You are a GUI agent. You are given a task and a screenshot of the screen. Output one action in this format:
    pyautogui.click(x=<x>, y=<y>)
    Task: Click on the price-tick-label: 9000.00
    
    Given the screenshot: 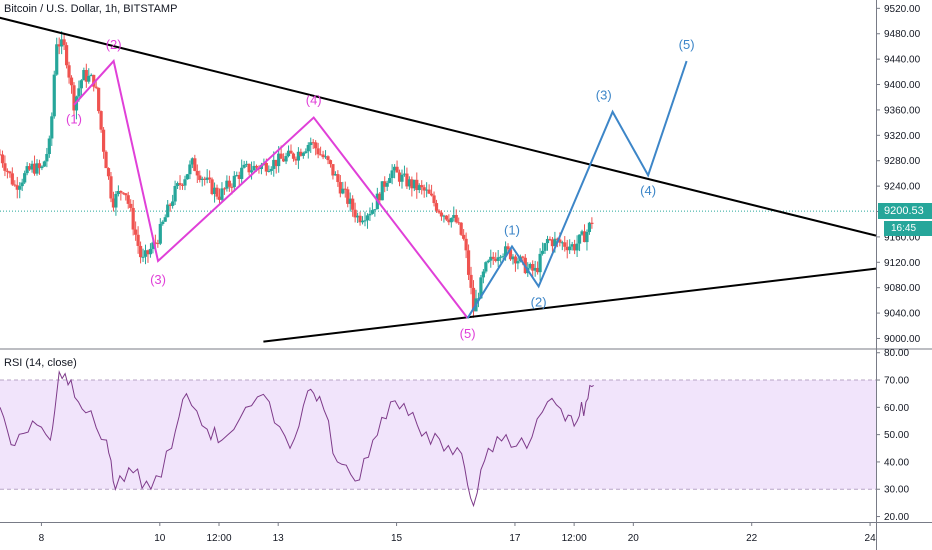 What is the action you would take?
    pyautogui.click(x=902, y=339)
    